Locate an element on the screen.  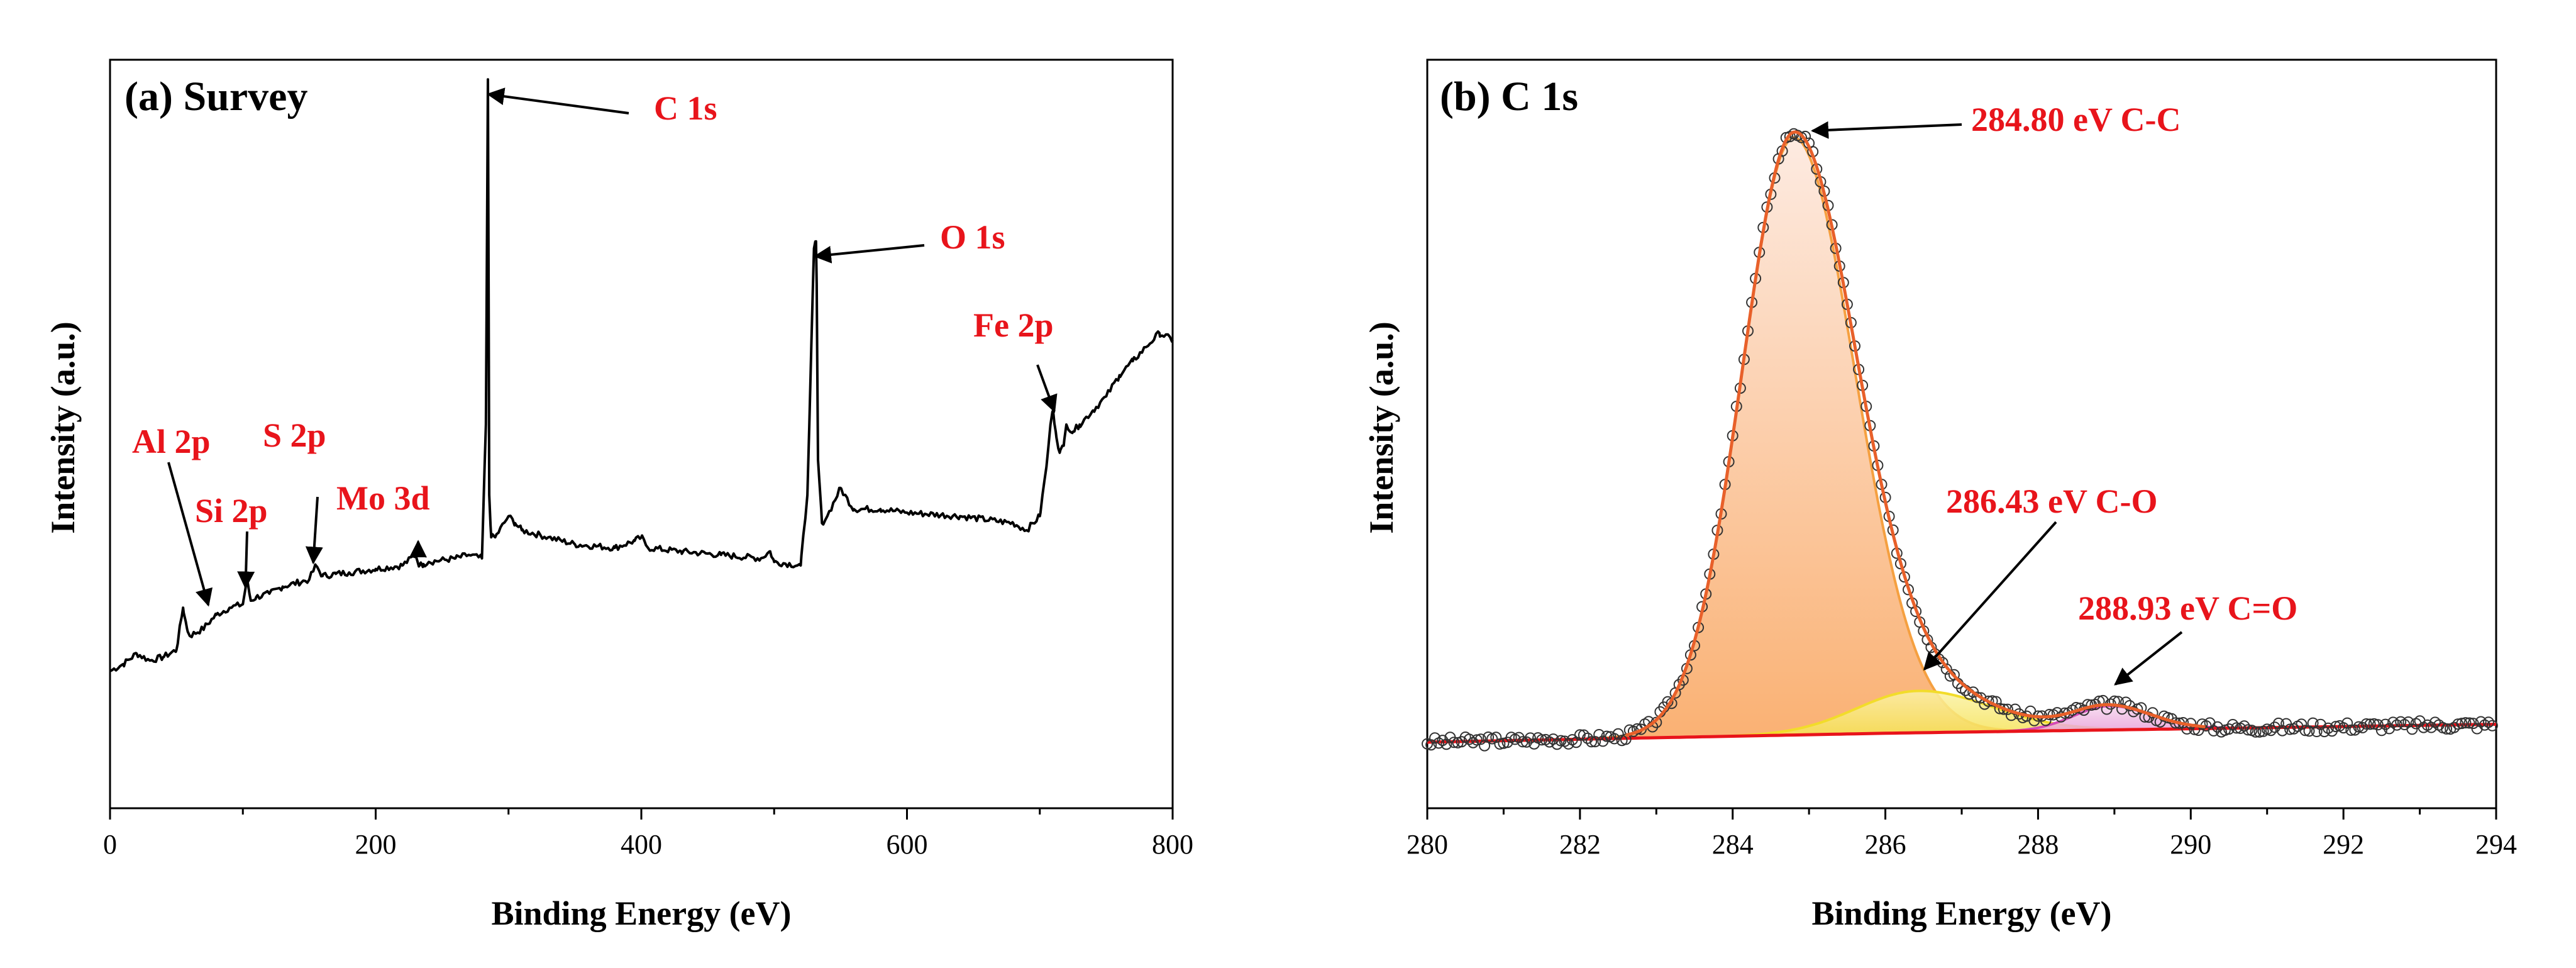
c1s-peak-label: 288.93 eV C=O is located at coordinates (2187, 608).